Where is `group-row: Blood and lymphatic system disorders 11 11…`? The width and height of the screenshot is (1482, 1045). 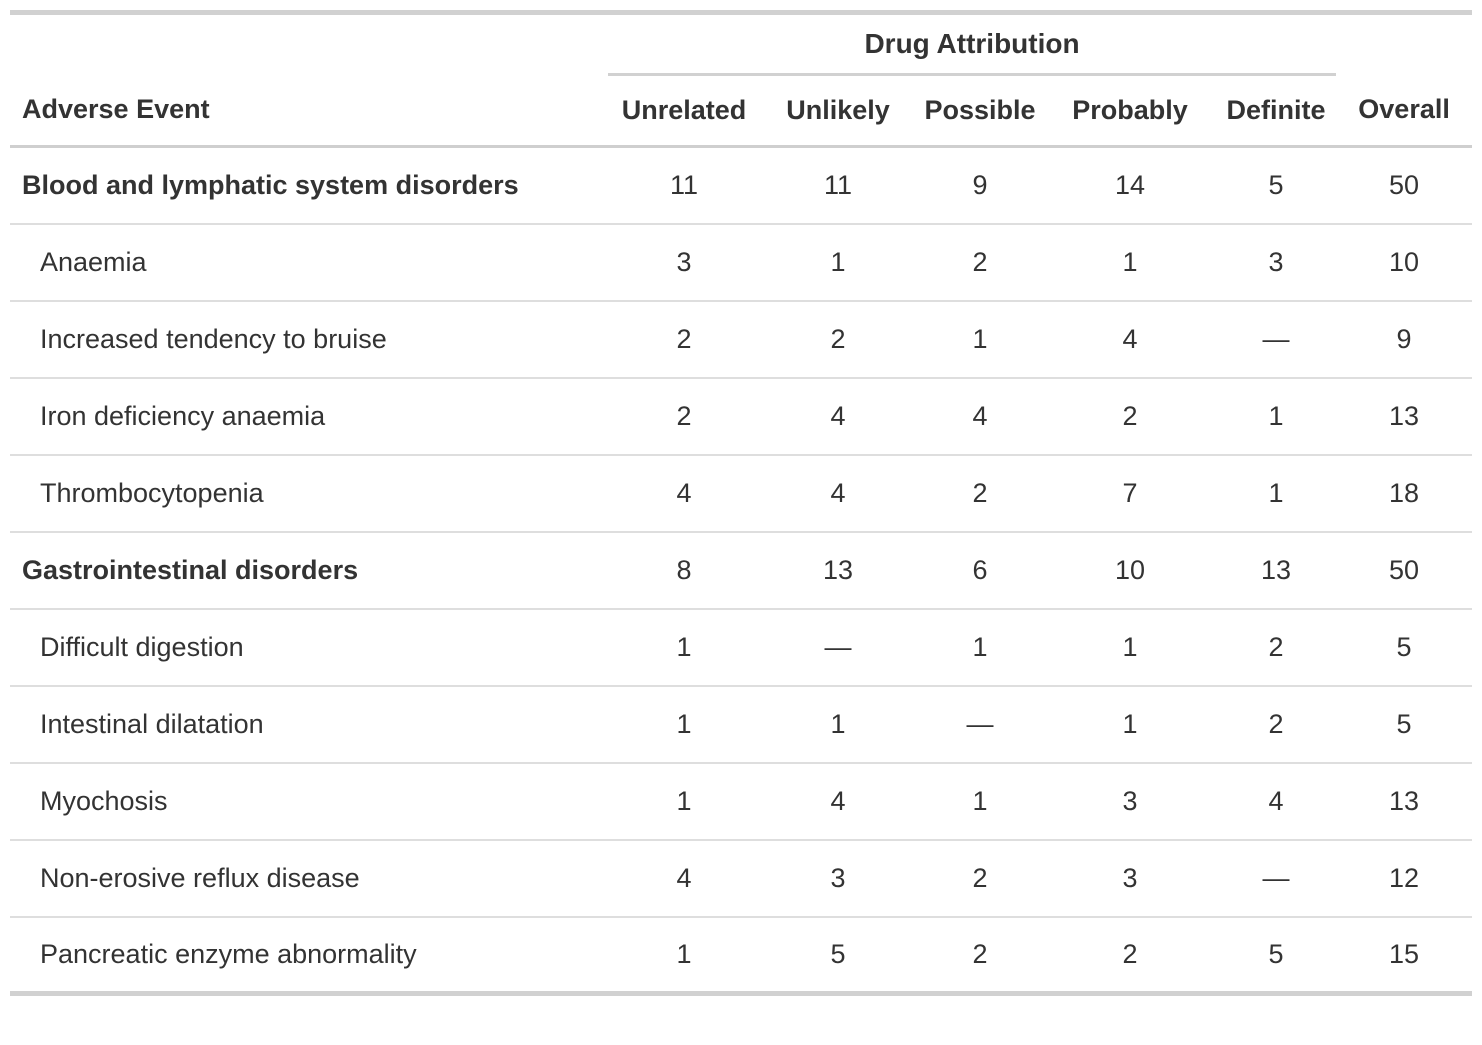 group-row: Blood and lymphatic system disorders 11 11… is located at coordinates (741, 185).